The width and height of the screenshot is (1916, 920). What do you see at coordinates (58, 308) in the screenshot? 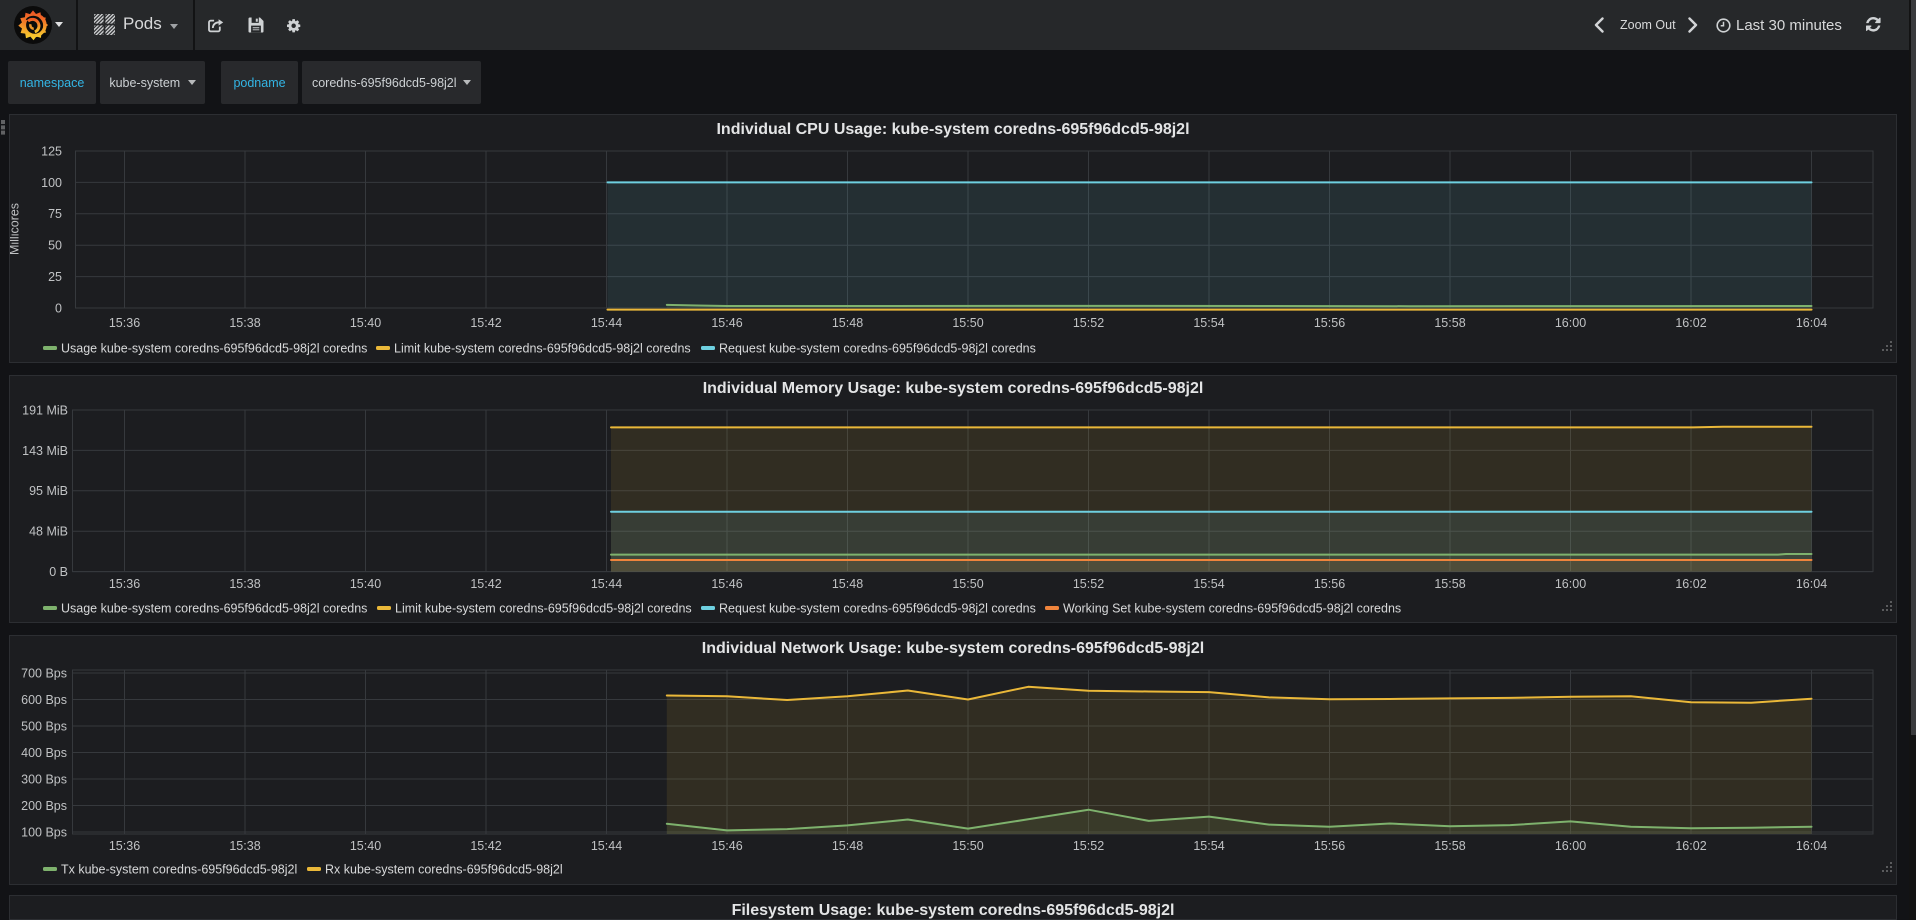
I see `svg-text: 0` at bounding box center [58, 308].